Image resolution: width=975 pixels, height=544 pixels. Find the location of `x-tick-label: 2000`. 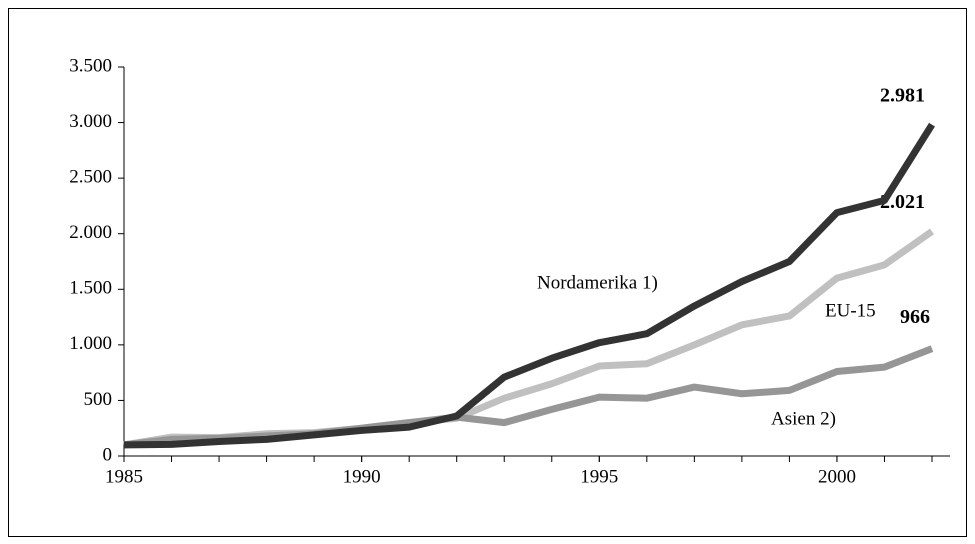

x-tick-label: 2000 is located at coordinates (837, 476).